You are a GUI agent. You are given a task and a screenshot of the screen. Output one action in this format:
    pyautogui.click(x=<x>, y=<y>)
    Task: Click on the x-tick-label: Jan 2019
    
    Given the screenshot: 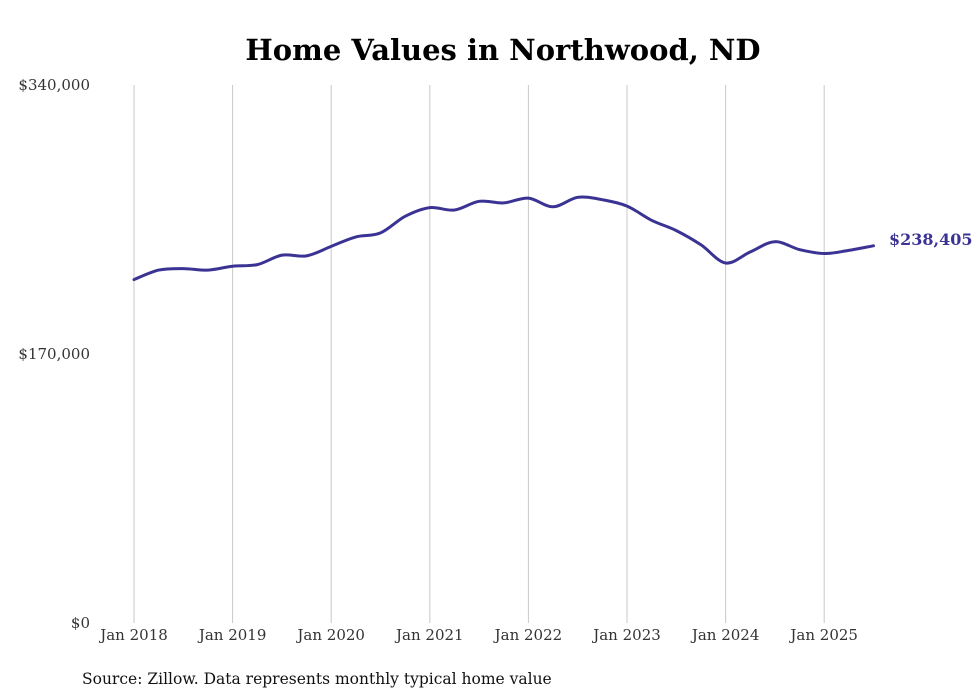 What is the action you would take?
    pyautogui.click(x=232, y=635)
    